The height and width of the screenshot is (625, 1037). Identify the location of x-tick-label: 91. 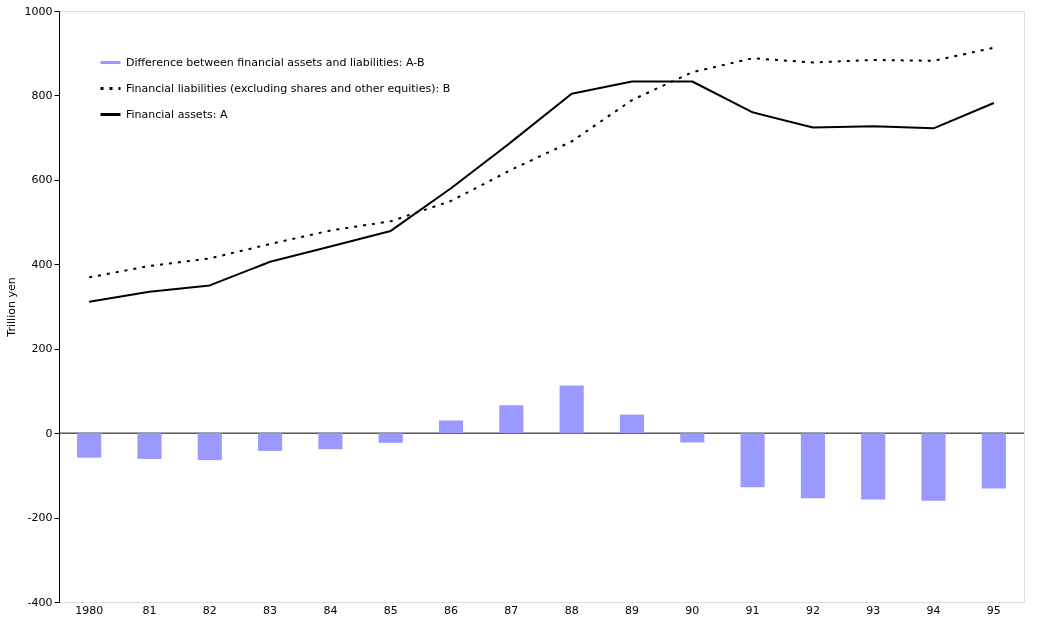
(752, 610).